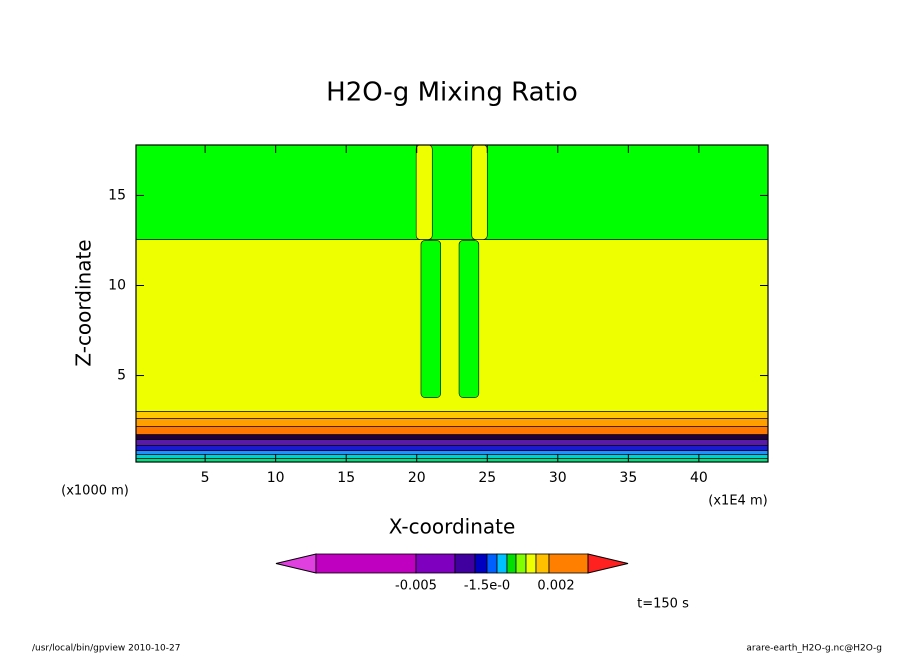 The height and width of the screenshot is (654, 904). Describe the element at coordinates (346, 478) in the screenshot. I see `x-tick-label: 15` at that location.